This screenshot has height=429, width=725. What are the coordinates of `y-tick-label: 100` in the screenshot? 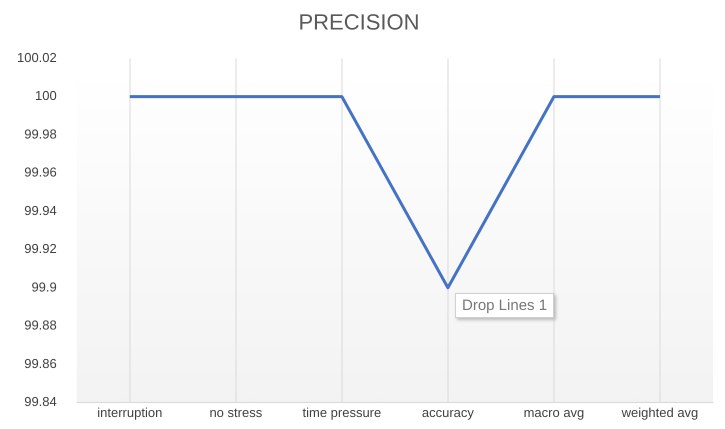 It's located at (46, 96).